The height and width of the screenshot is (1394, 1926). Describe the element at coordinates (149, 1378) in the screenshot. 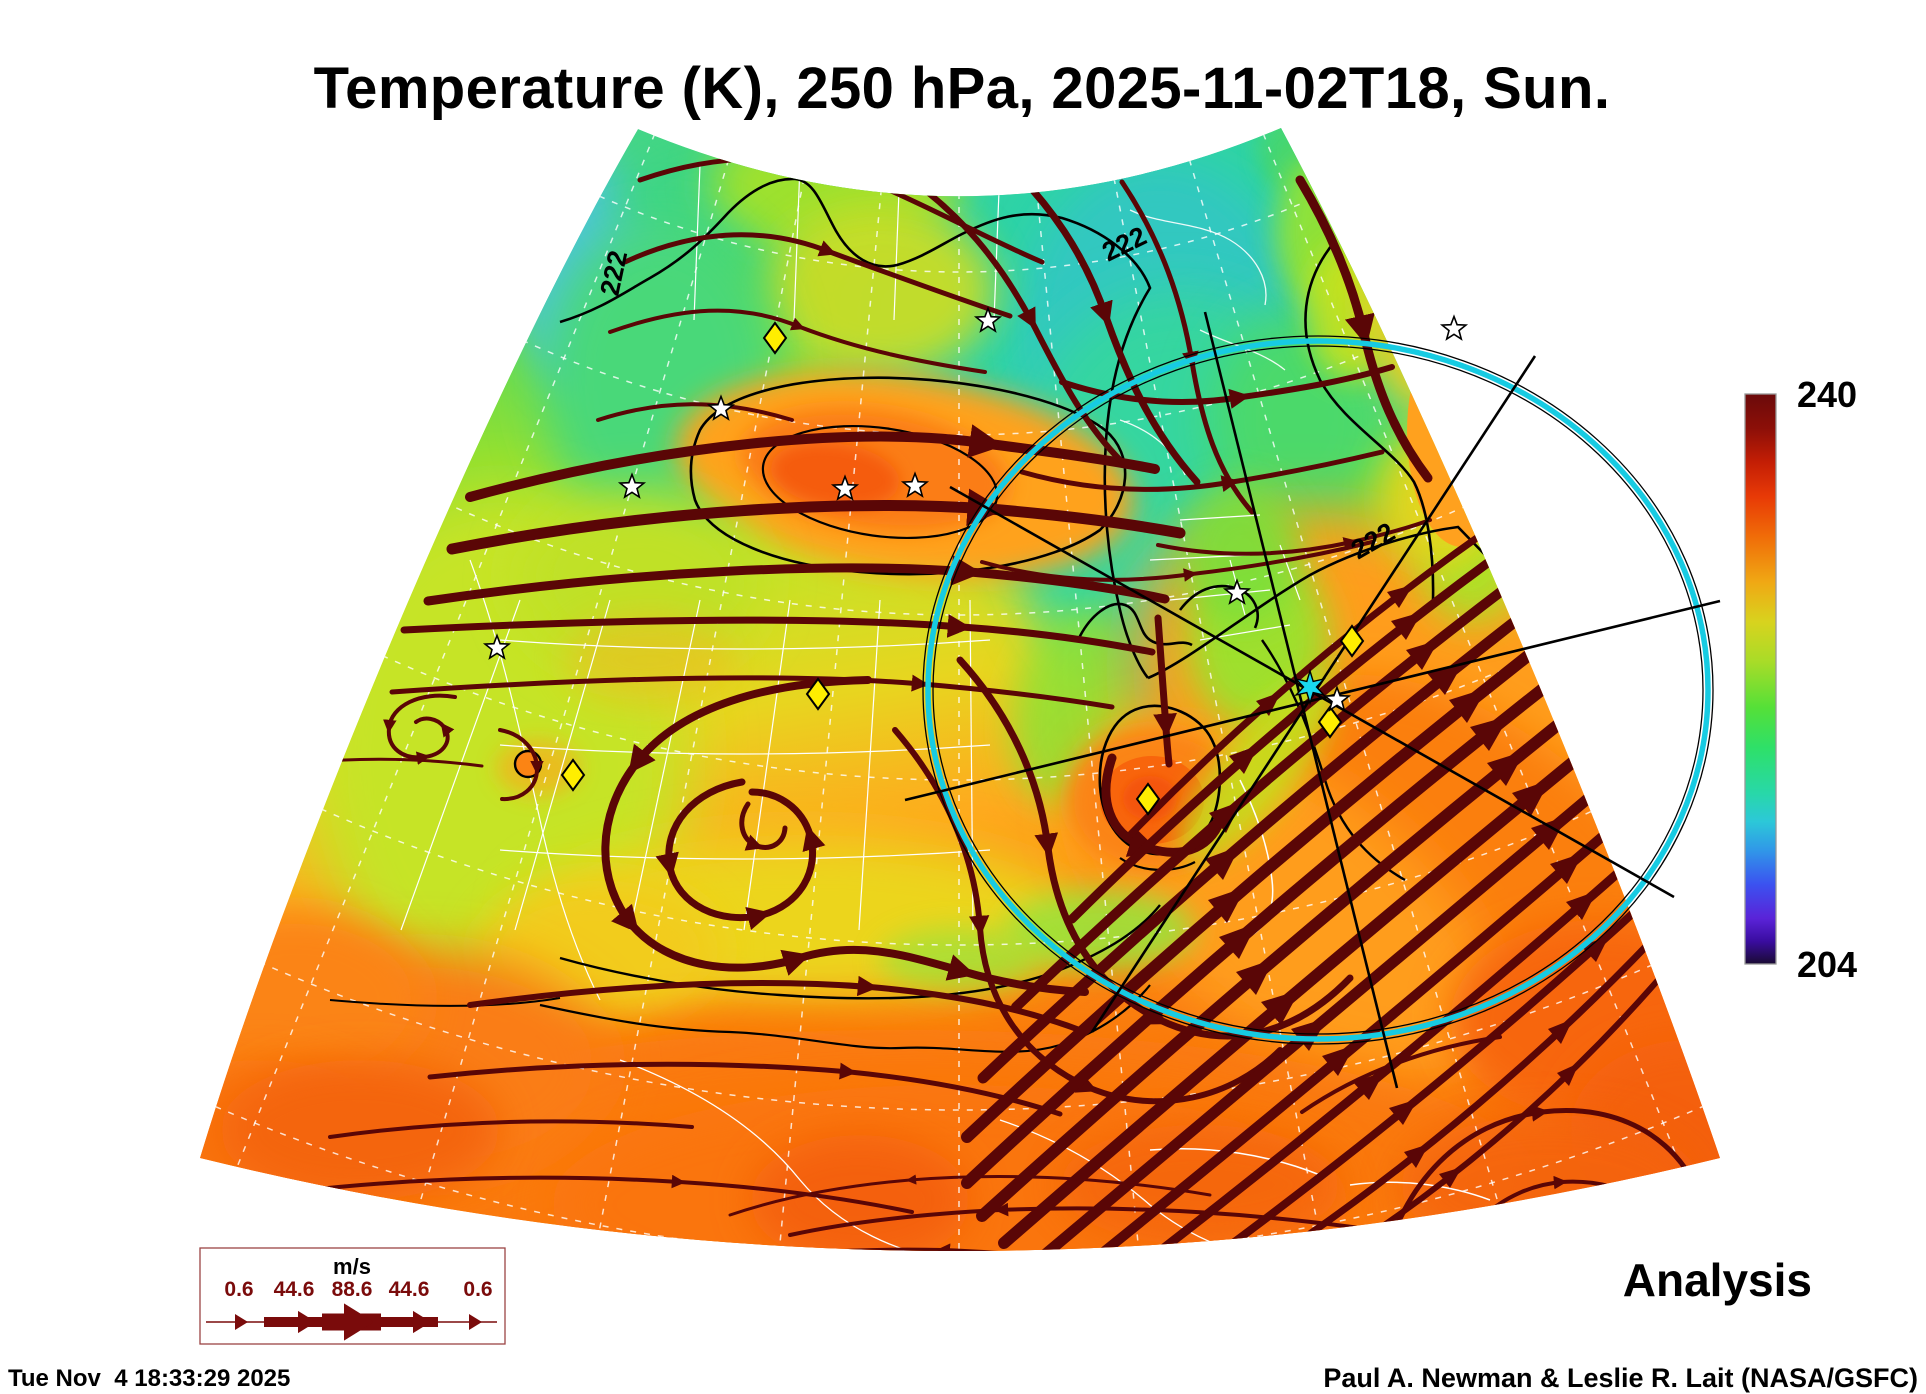

I see `svg-text: Tue Nov 4 18:33:29 2025` at that location.